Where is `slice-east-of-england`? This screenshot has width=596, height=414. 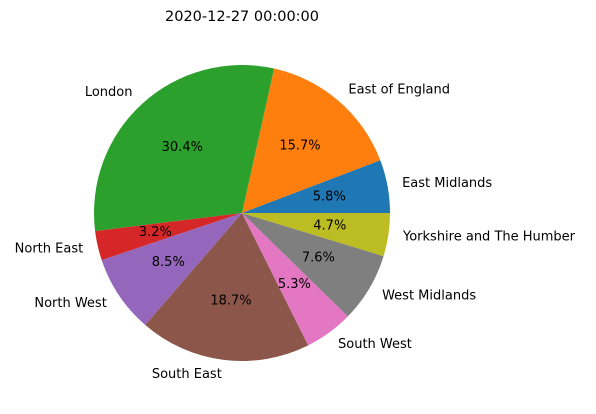
slice-east-of-england is located at coordinates (311, 141).